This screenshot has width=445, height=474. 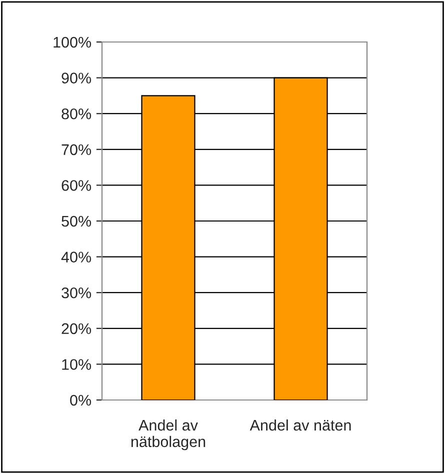 I want to click on y-tick-label: 30%, so click(x=77, y=292).